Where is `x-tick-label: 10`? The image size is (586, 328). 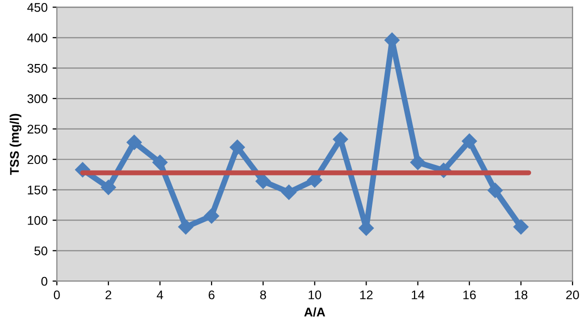 x-tick-label: 10 is located at coordinates (315, 295).